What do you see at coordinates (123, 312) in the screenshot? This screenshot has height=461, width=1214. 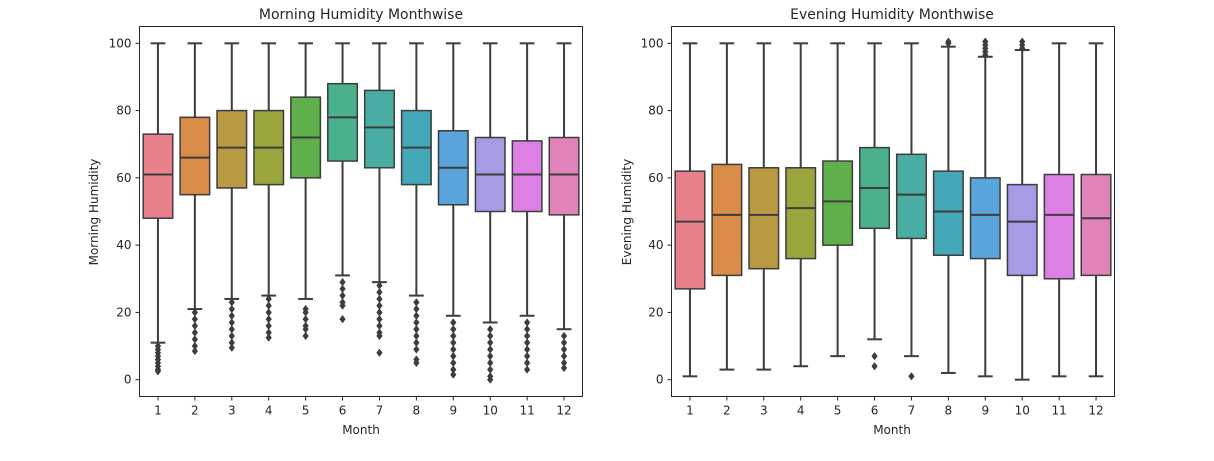 I see `y-tick-label: 20` at bounding box center [123, 312].